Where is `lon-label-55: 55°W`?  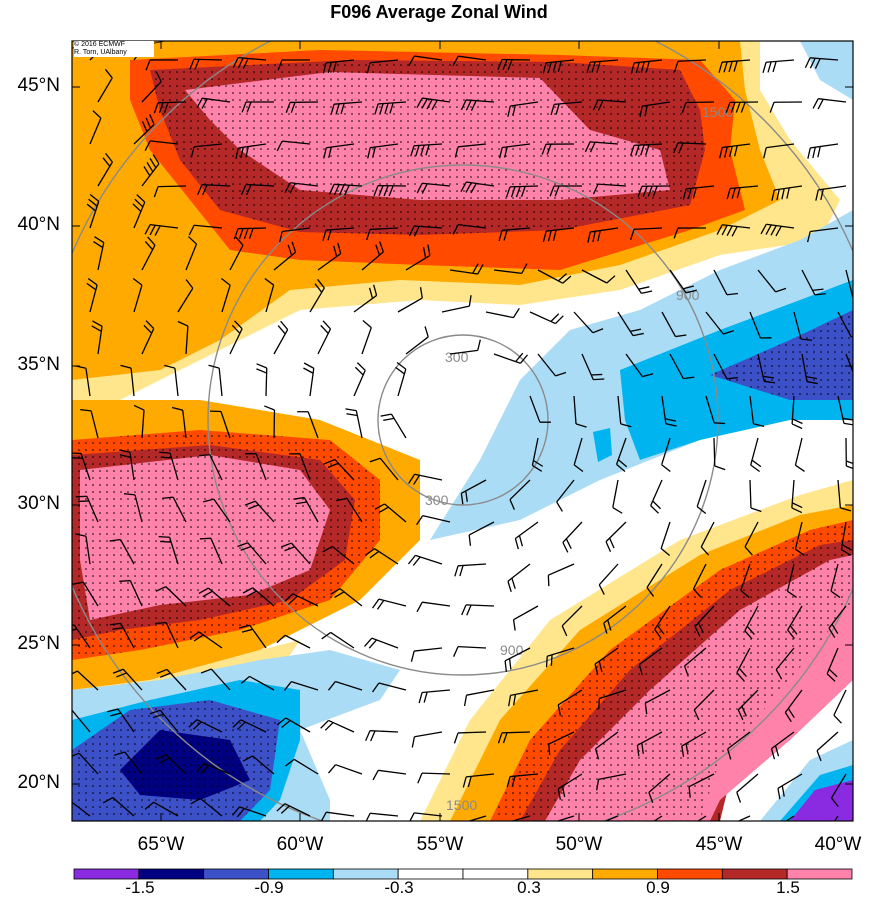 lon-label-55: 55°W is located at coordinates (440, 844).